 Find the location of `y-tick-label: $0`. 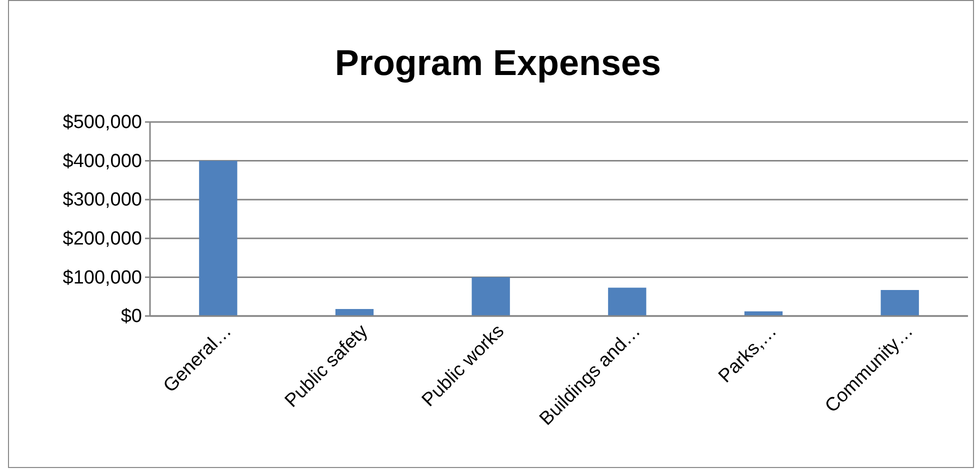

y-tick-label: $0 is located at coordinates (131, 317).